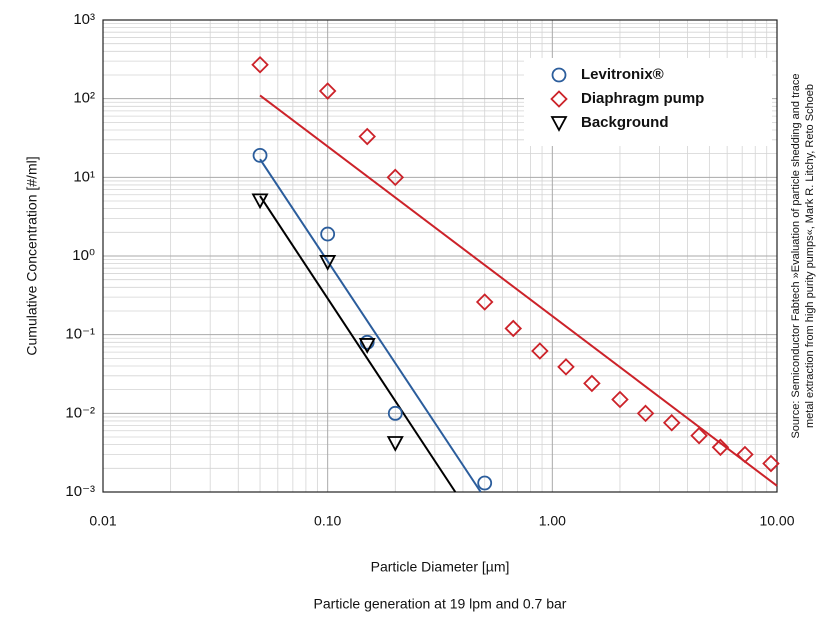 The height and width of the screenshot is (621, 819). What do you see at coordinates (642, 98) in the screenshot?
I see `legend-label: Diaphragm pump` at bounding box center [642, 98].